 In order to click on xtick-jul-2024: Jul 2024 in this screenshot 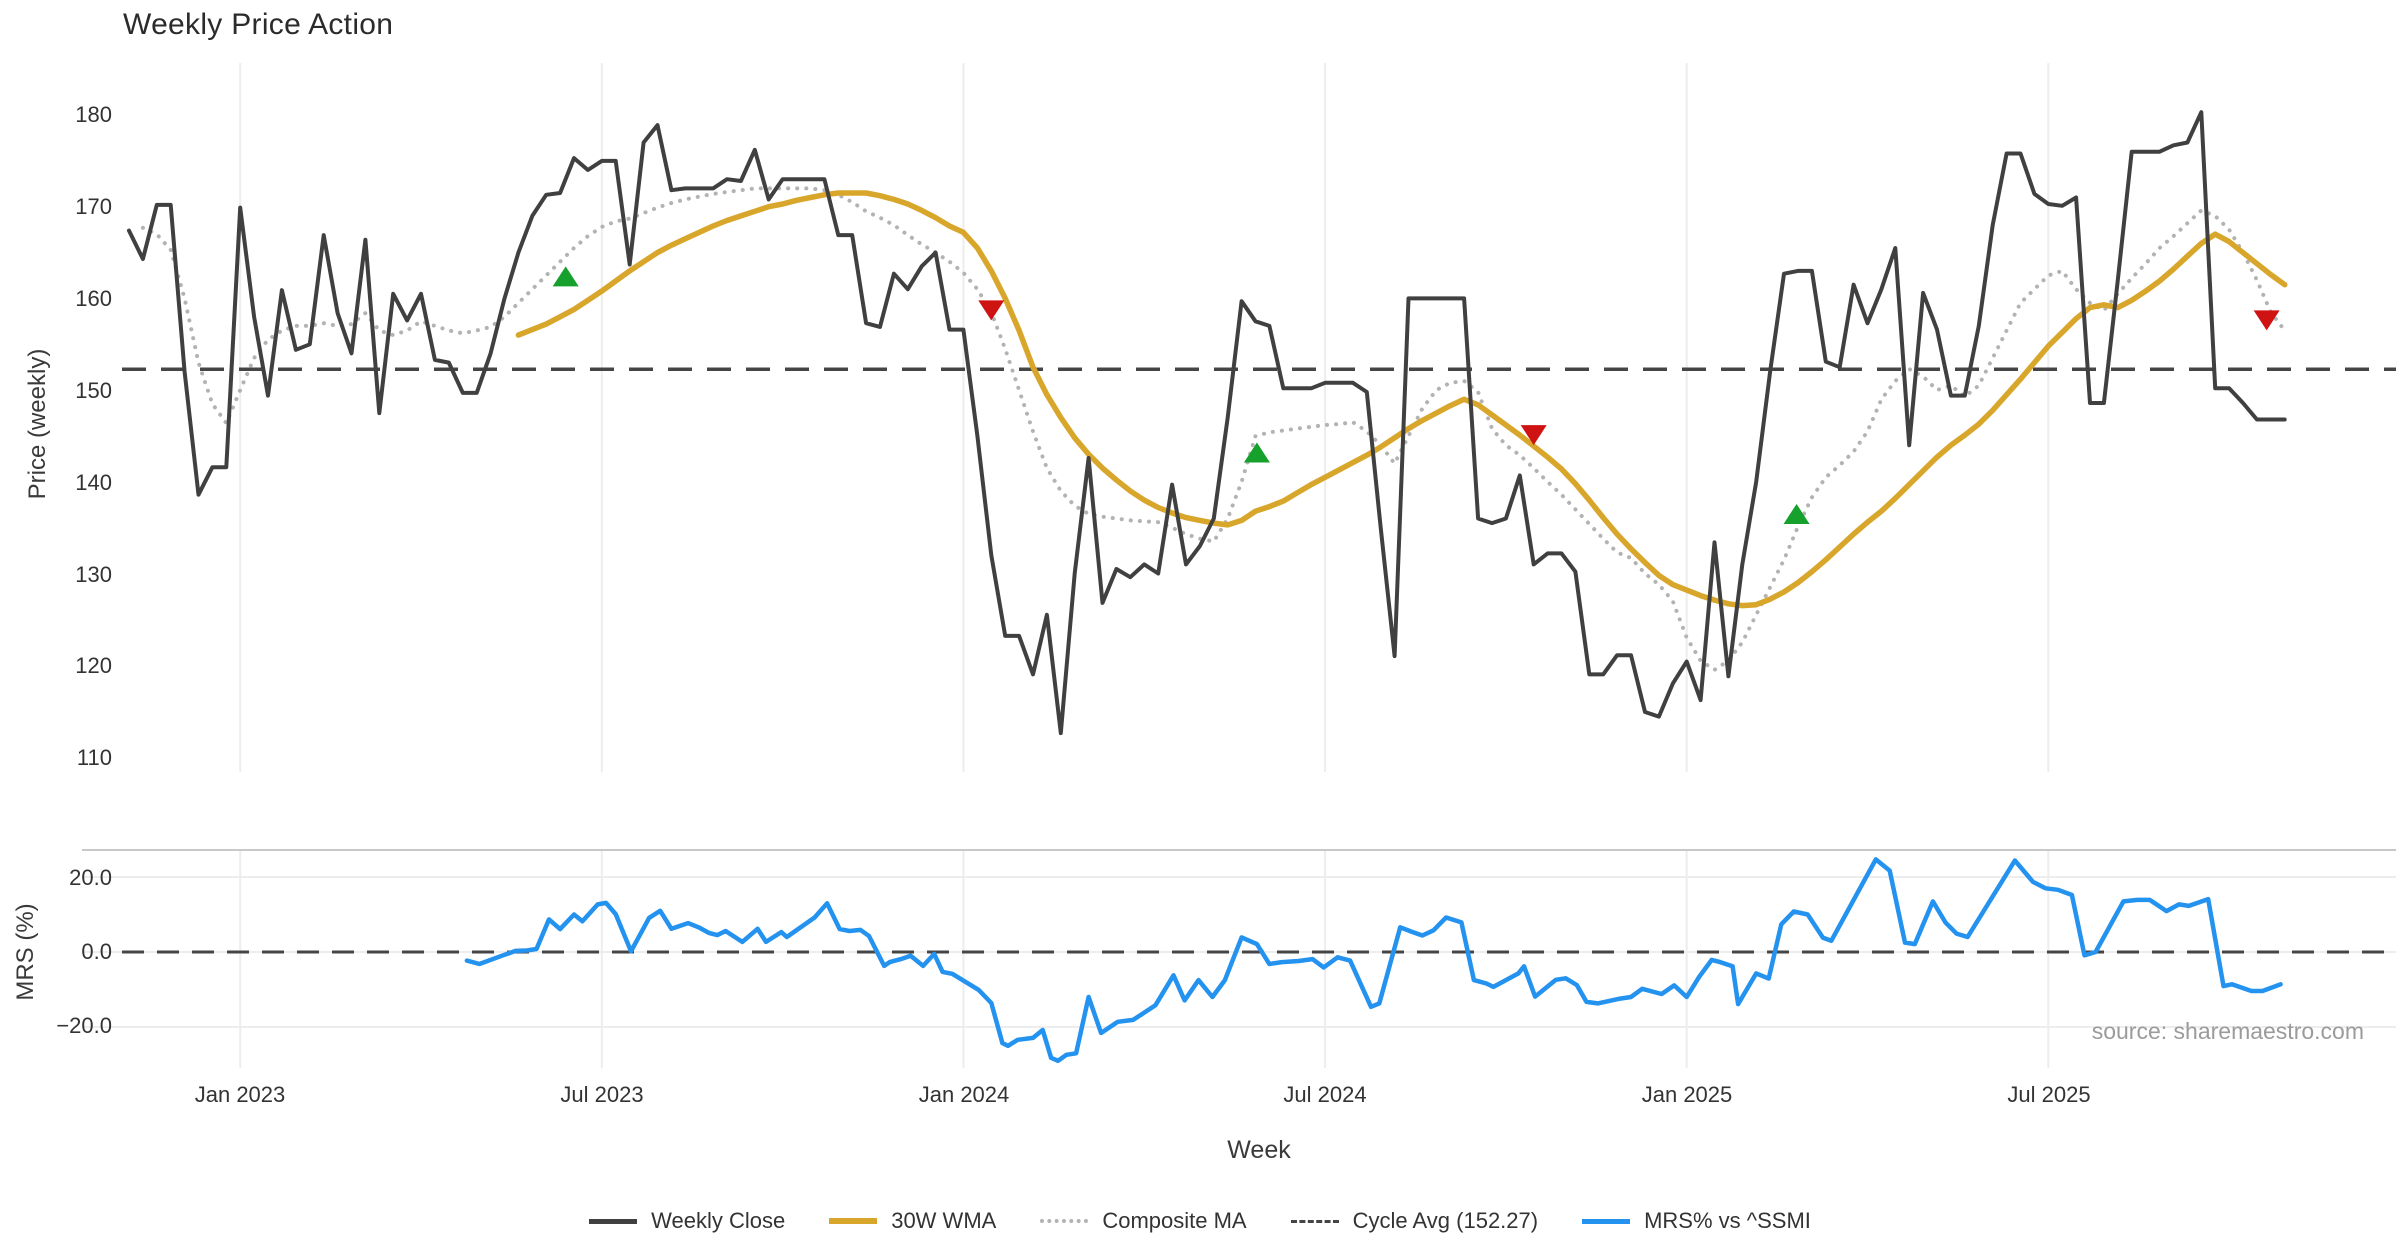, I will do `click(1325, 1094)`.